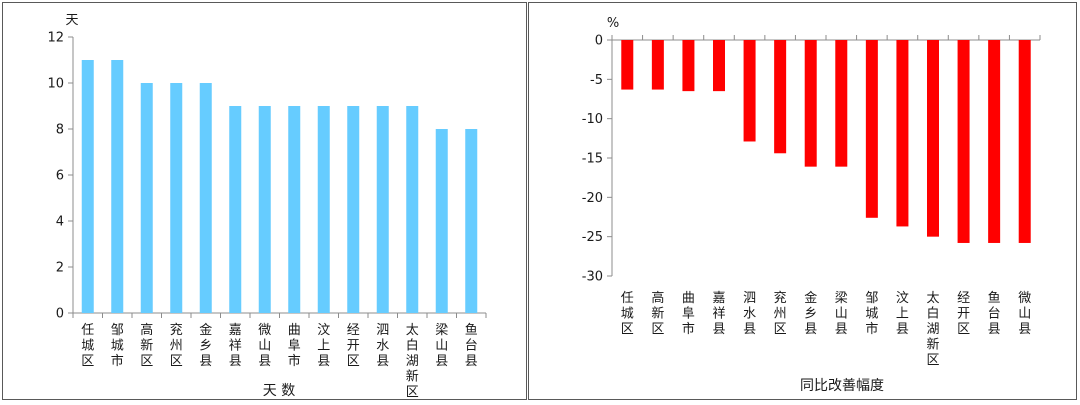  What do you see at coordinates (235, 330) in the screenshot?
I see `category-char: 嘉` at bounding box center [235, 330].